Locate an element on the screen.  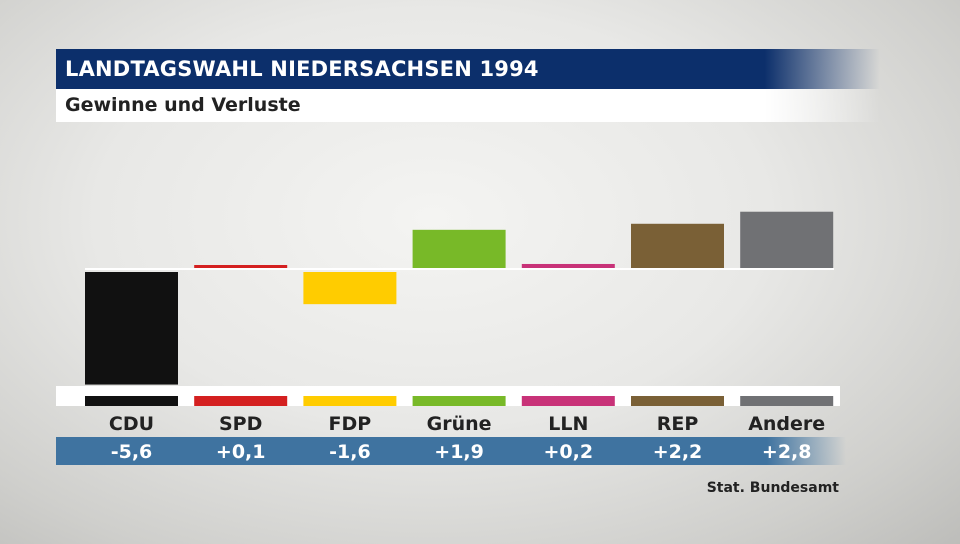
category-label: CDU is located at coordinates (131, 424).